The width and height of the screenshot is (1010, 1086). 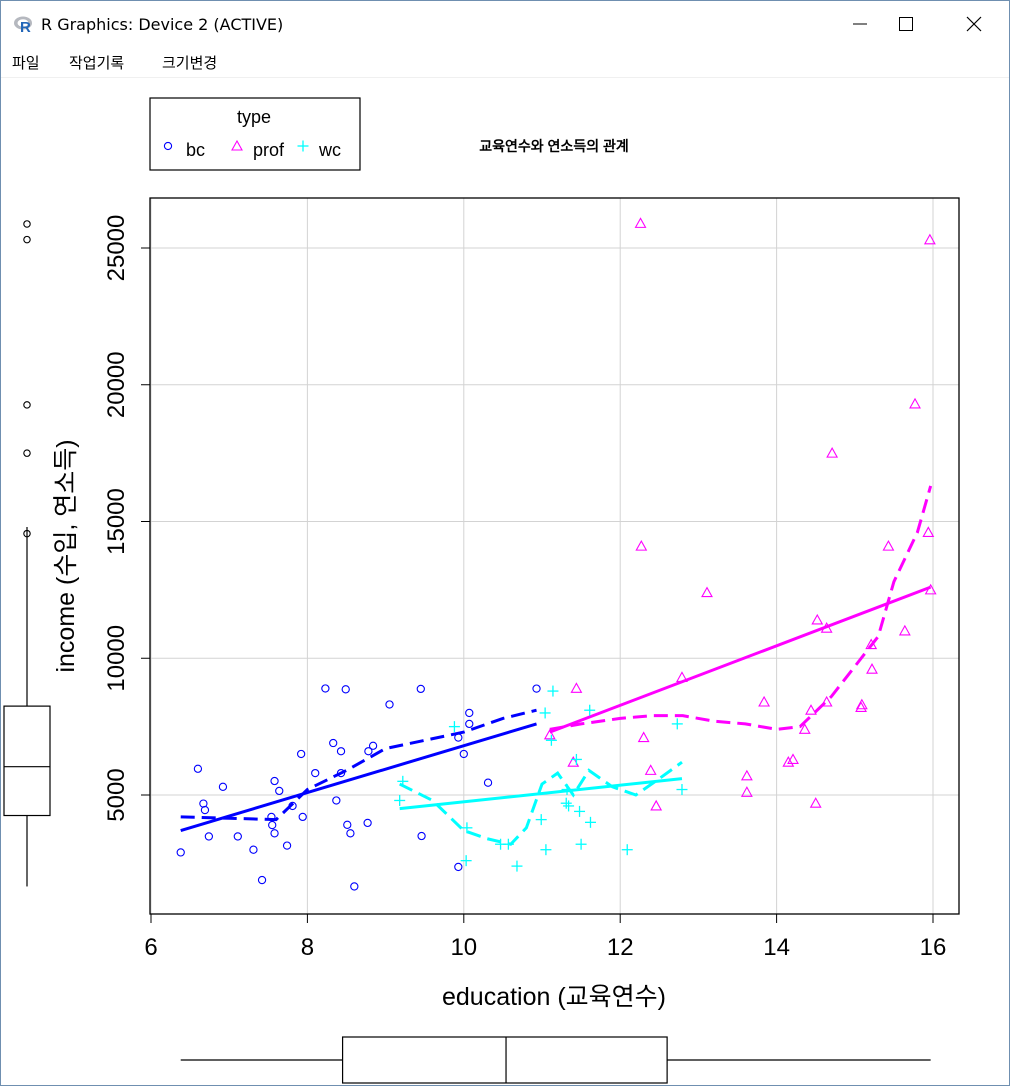 What do you see at coordinates (116, 384) in the screenshot?
I see `y-tick-label: 20000` at bounding box center [116, 384].